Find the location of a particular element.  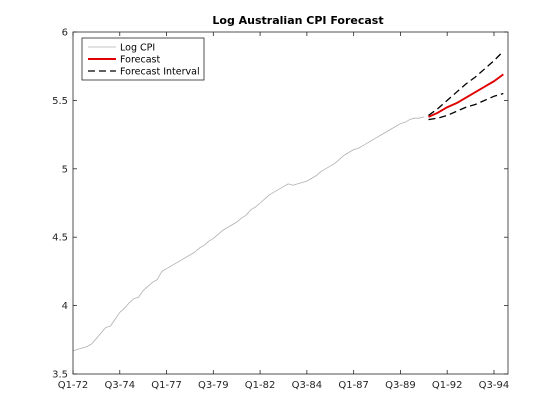

legend-label-2: Forecast Interval is located at coordinates (160, 71).